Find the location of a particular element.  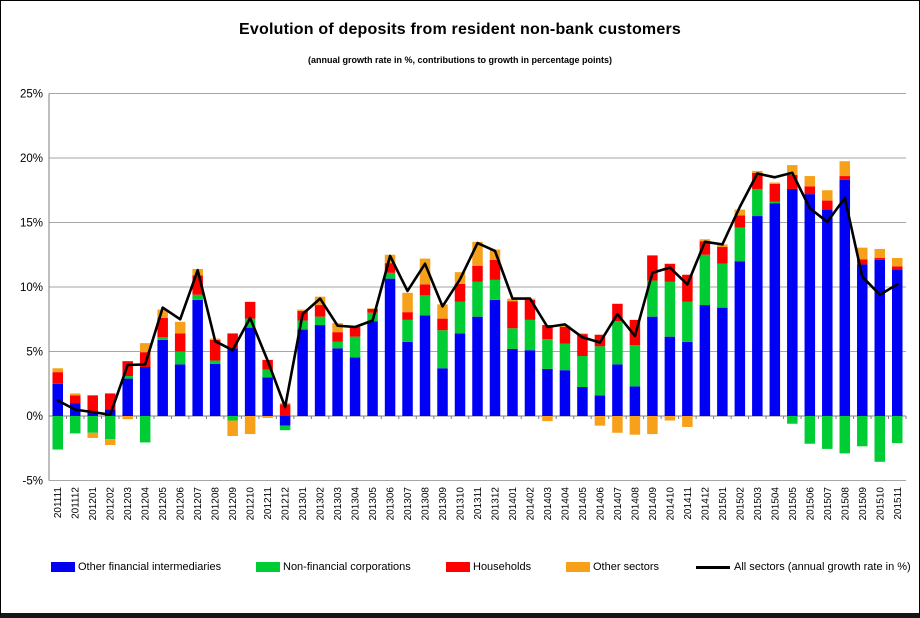

x-axis-label: 201409 is located at coordinates (653, 504).